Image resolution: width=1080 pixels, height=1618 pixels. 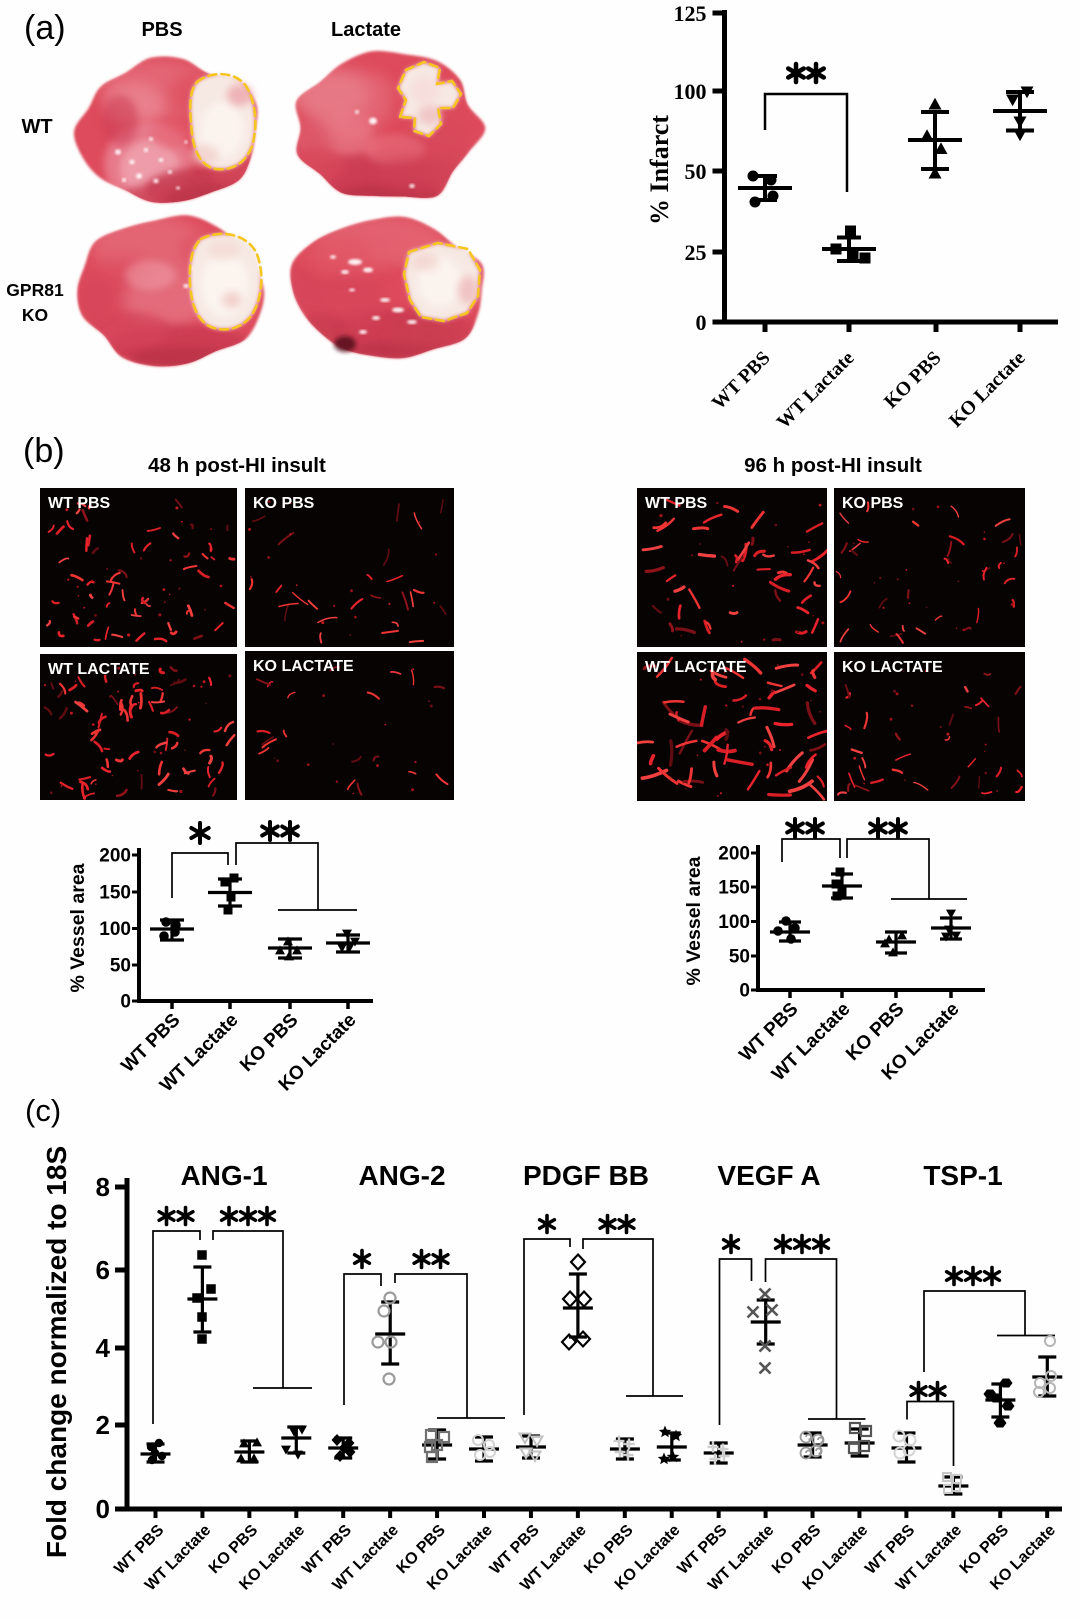 What do you see at coordinates (44, 451) in the screenshot?
I see `svg-text: (b)` at bounding box center [44, 451].